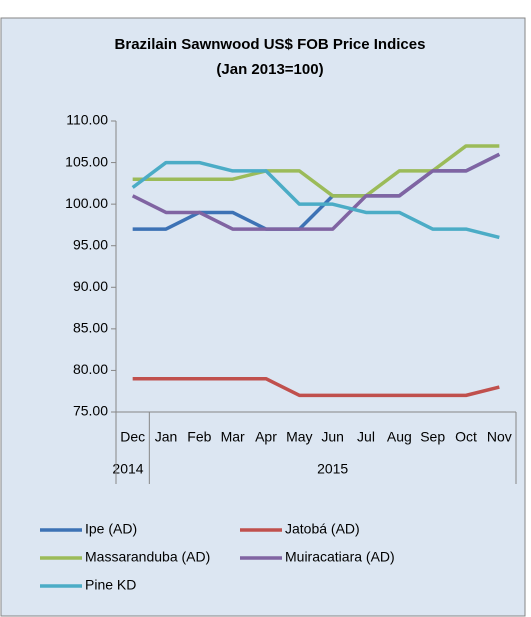 This screenshot has width=531, height=617. Describe the element at coordinates (233, 437) in the screenshot. I see `x-tick-label: Mar` at that location.